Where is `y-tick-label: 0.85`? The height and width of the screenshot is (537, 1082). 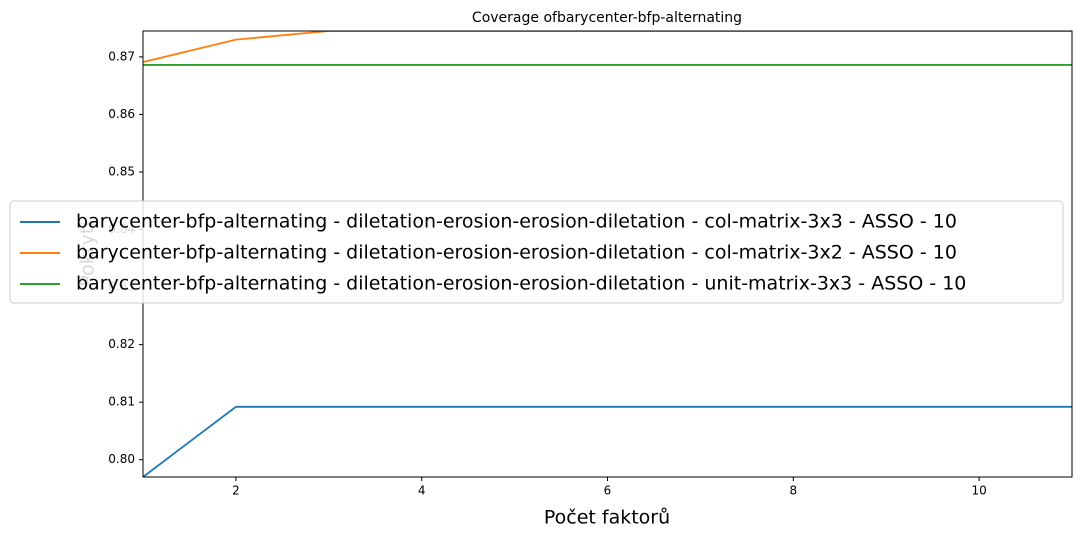
y-tick-label: 0.85 is located at coordinates (121, 171).